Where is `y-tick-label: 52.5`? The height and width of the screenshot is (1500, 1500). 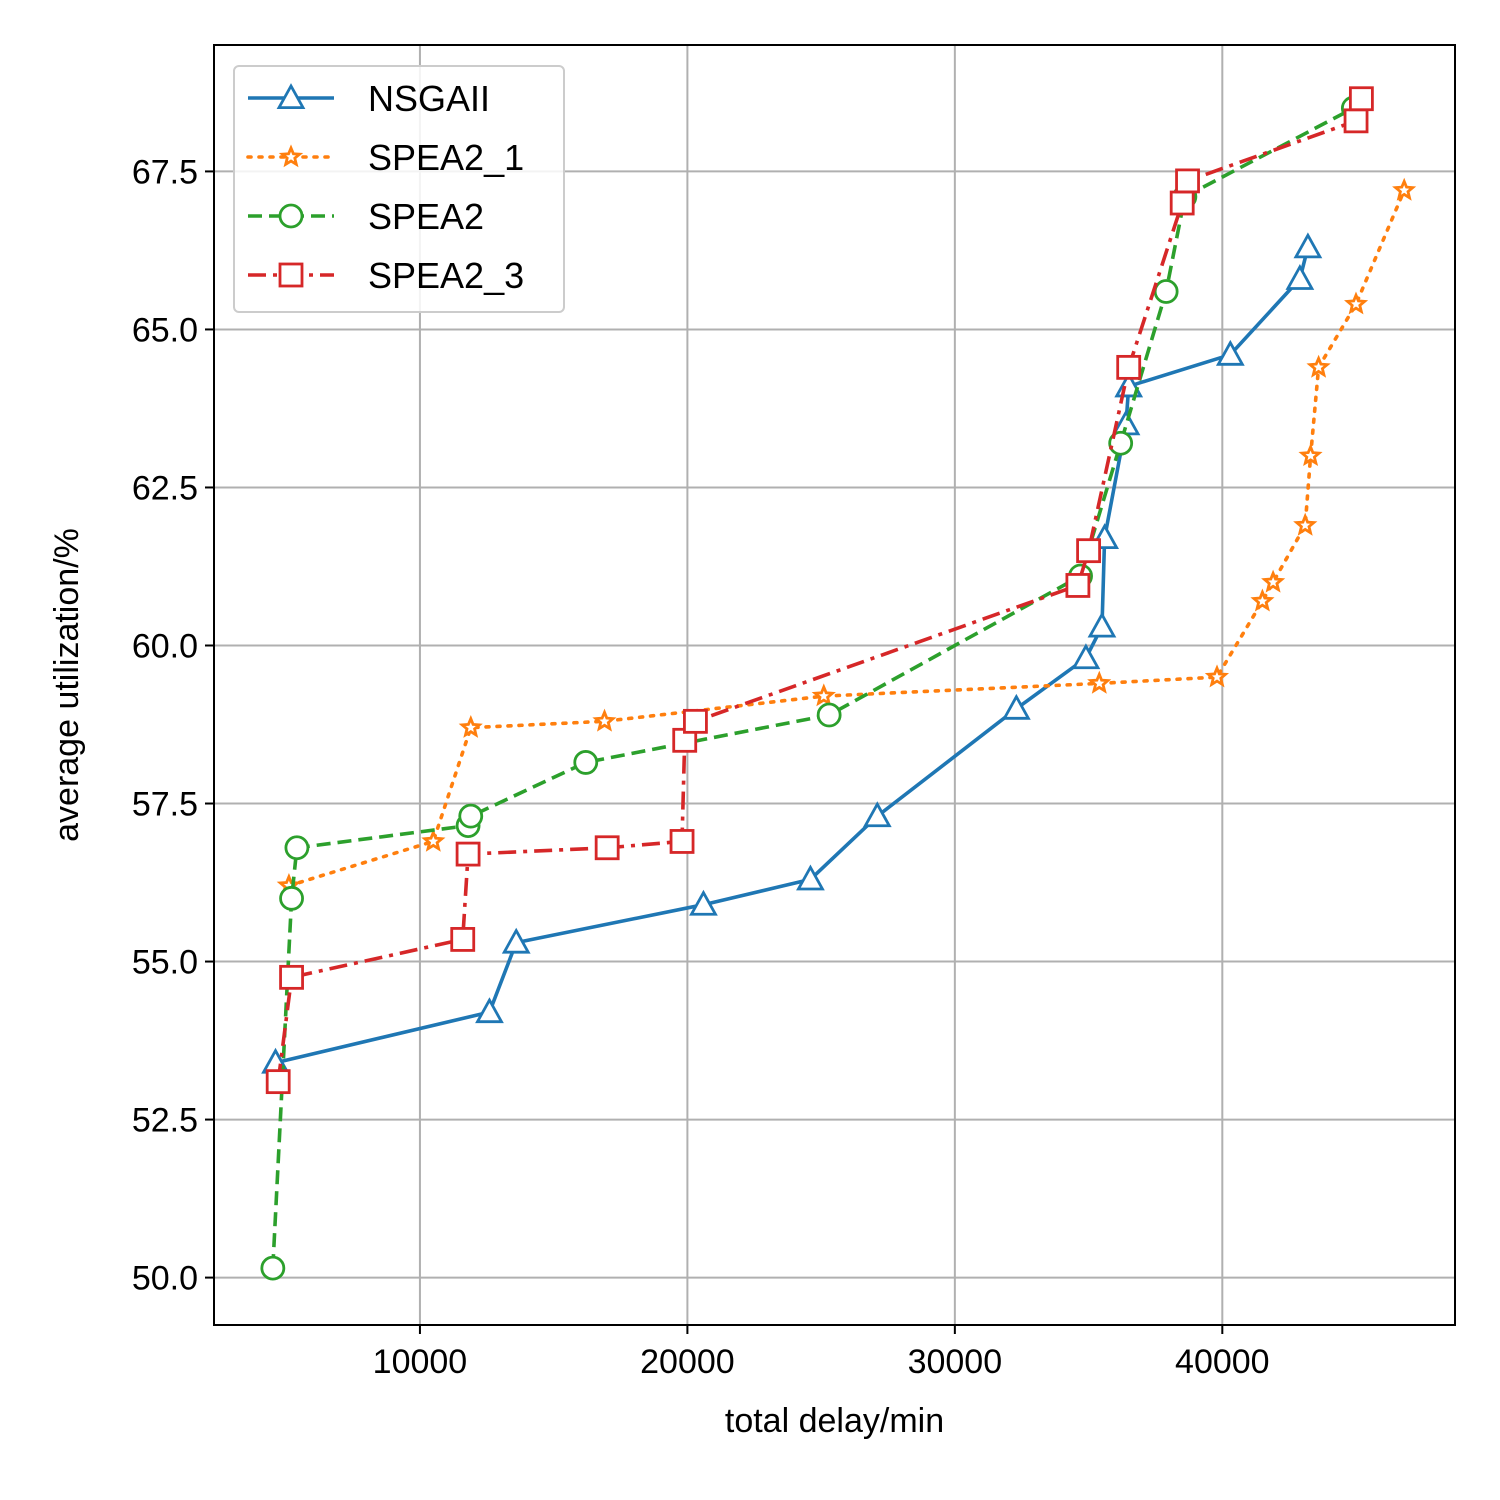 y-tick-label: 52.5 is located at coordinates (165, 1121).